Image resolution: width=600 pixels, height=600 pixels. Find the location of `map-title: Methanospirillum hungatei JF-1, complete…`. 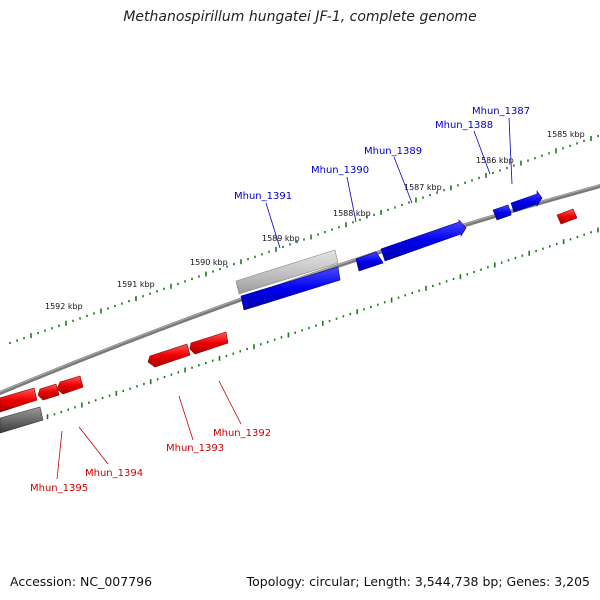

map-title: Methanospirillum hungatei JF-1, complete… is located at coordinates (300, 17).